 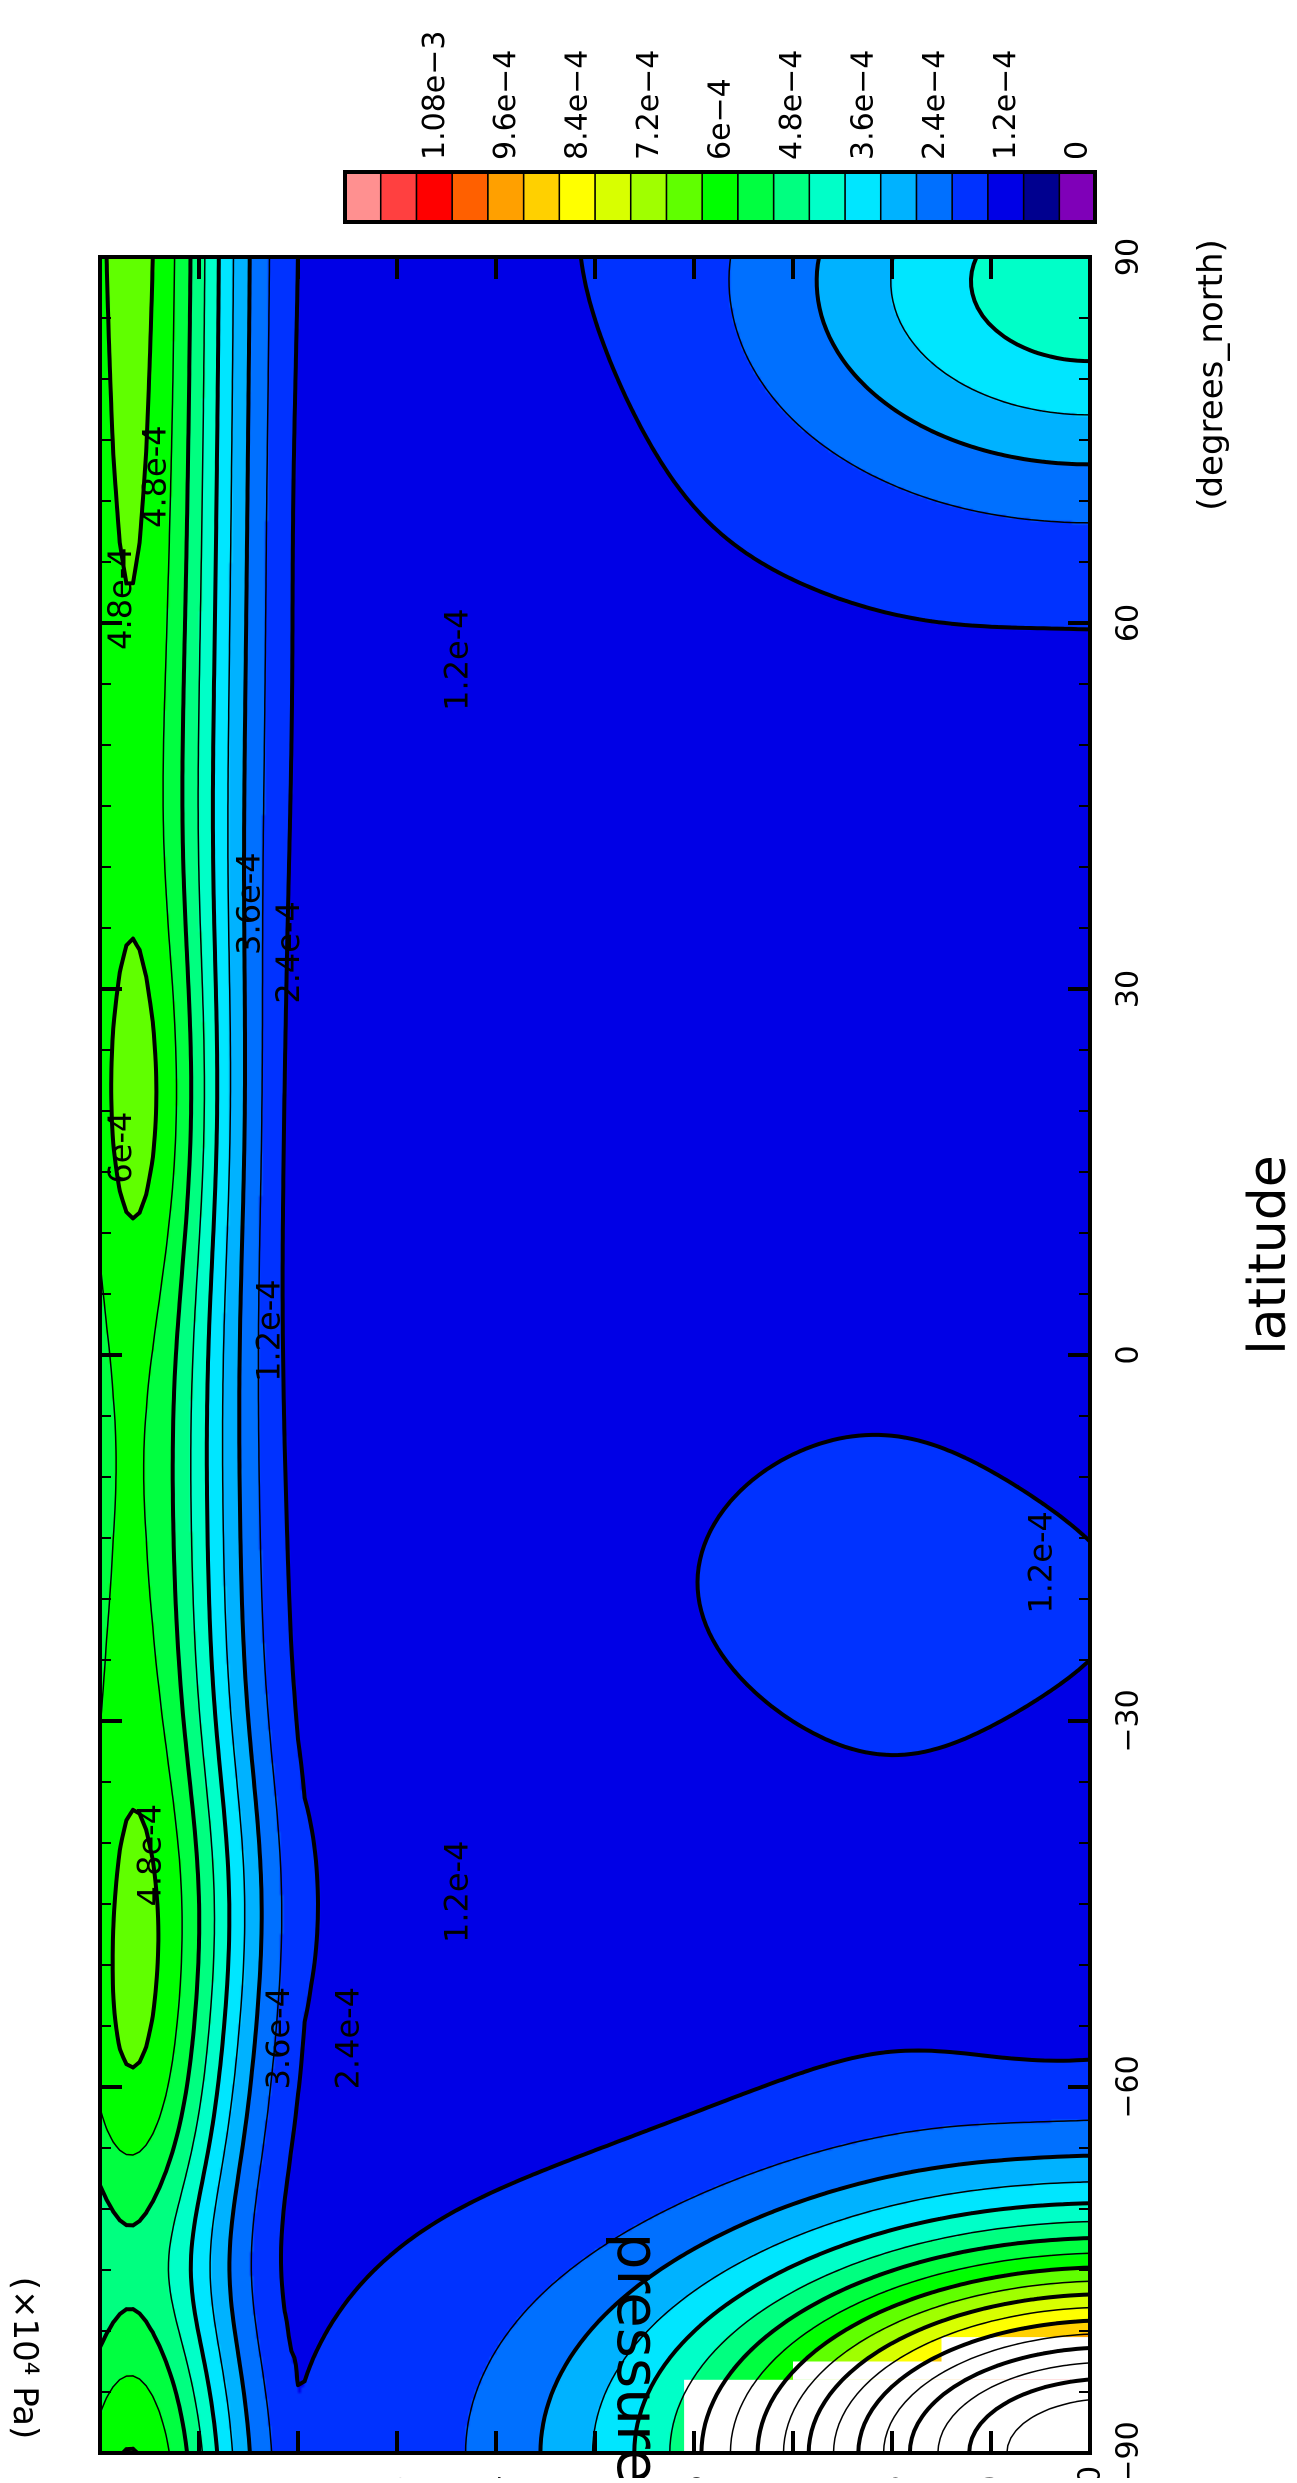 What do you see at coordinates (862, 105) in the screenshot?
I see `colorbar-level-label: 3.6e−4` at bounding box center [862, 105].